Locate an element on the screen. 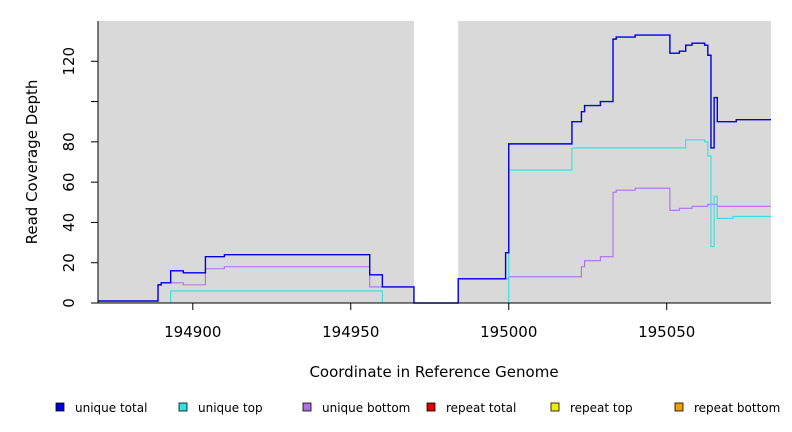 The image size is (792, 432). legend-label-unique-top: unique top is located at coordinates (230, 408).